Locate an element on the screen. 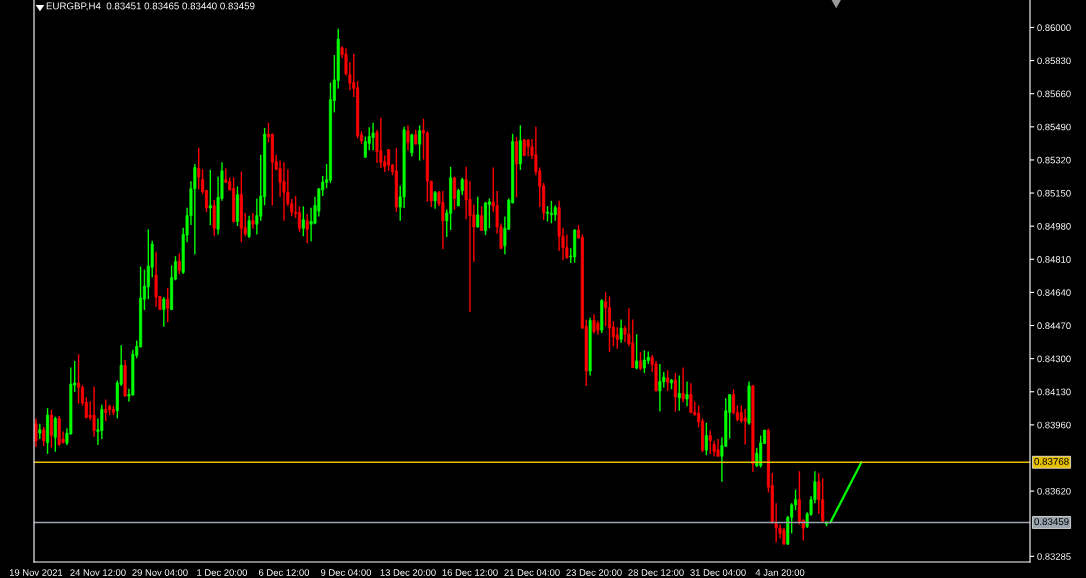  y-tick-label: 0.83620 is located at coordinates (1054, 491).